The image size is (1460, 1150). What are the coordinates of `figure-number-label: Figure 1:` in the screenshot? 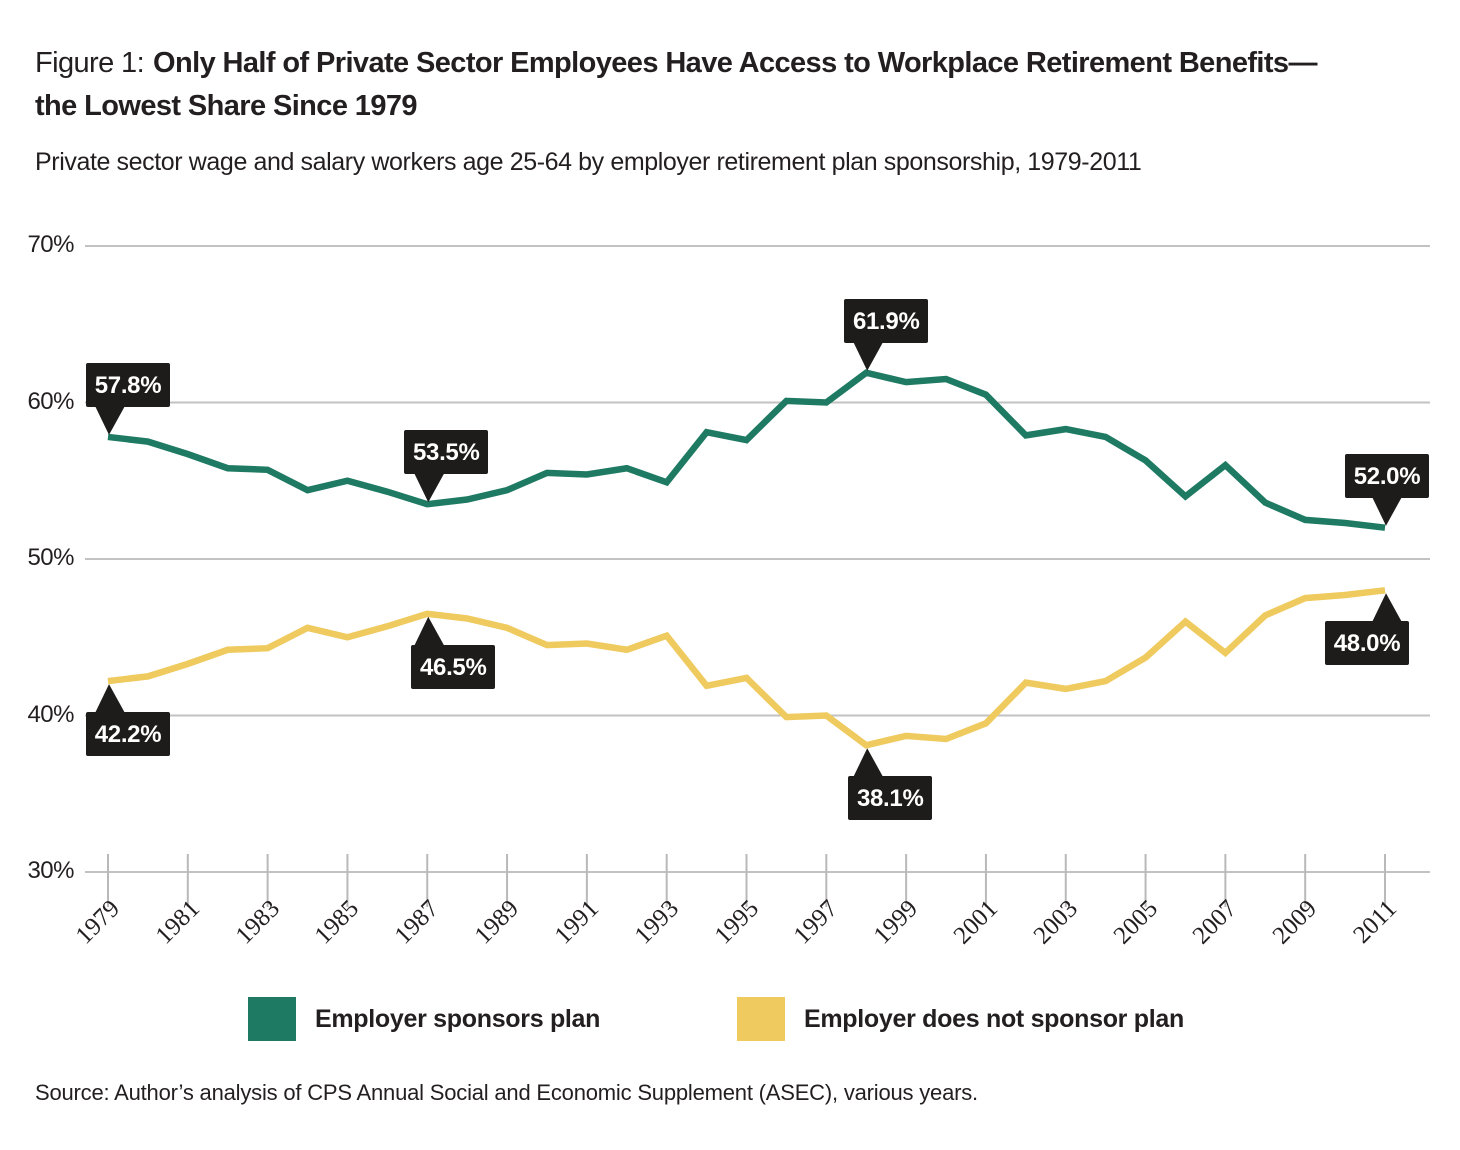 It's located at (90, 63).